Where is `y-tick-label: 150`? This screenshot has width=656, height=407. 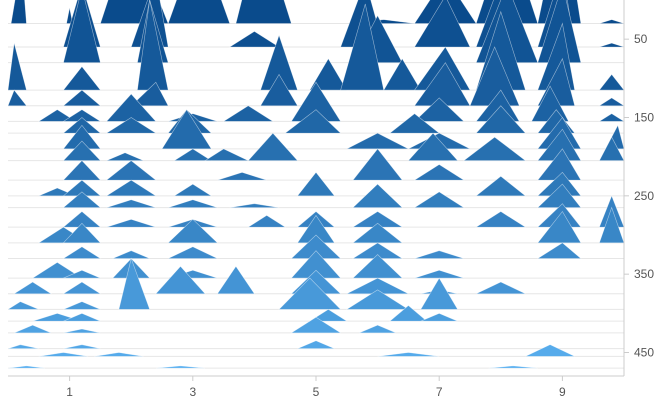
y-tick-label: 150 is located at coordinates (644, 118).